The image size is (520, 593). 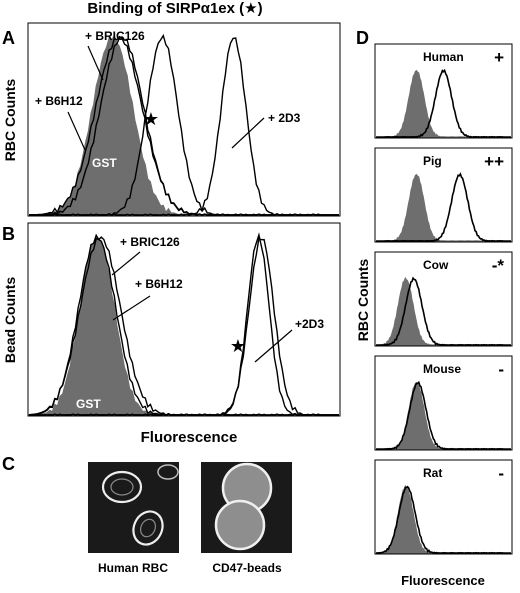 I want to click on arrow-a-2d3, so click(x=248, y=133).